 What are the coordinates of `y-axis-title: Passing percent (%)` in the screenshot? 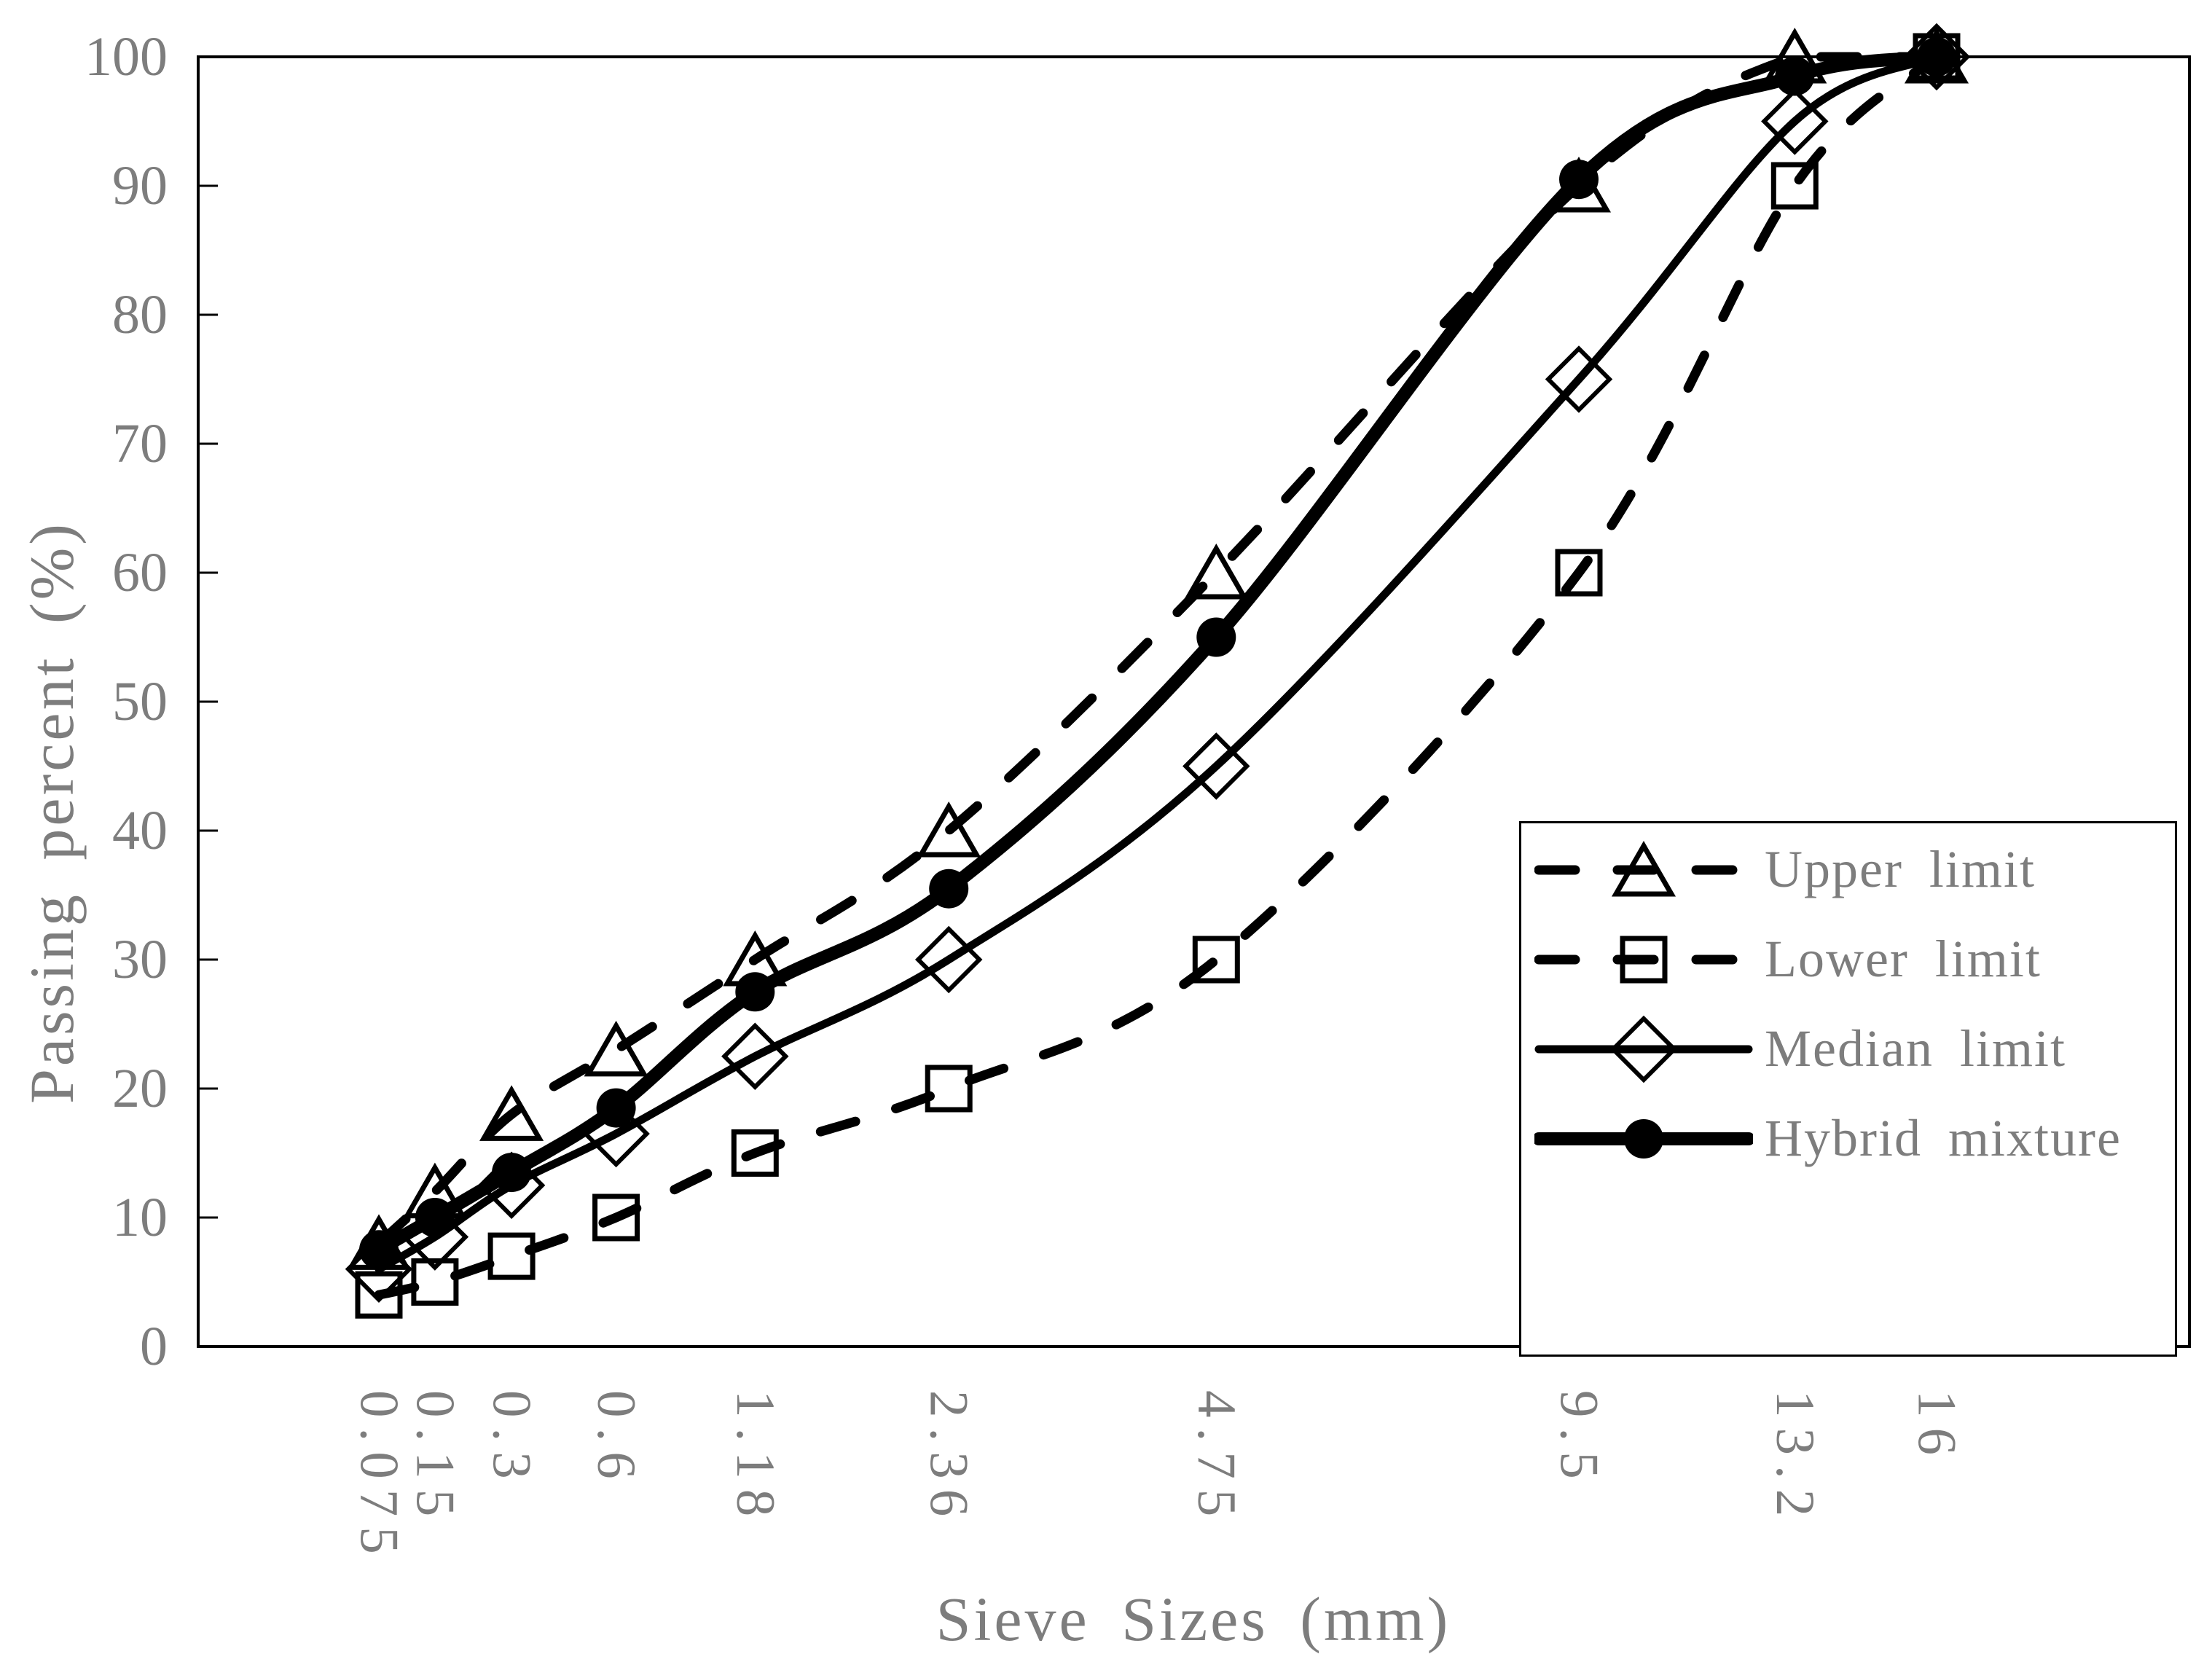 It's located at (52, 813).